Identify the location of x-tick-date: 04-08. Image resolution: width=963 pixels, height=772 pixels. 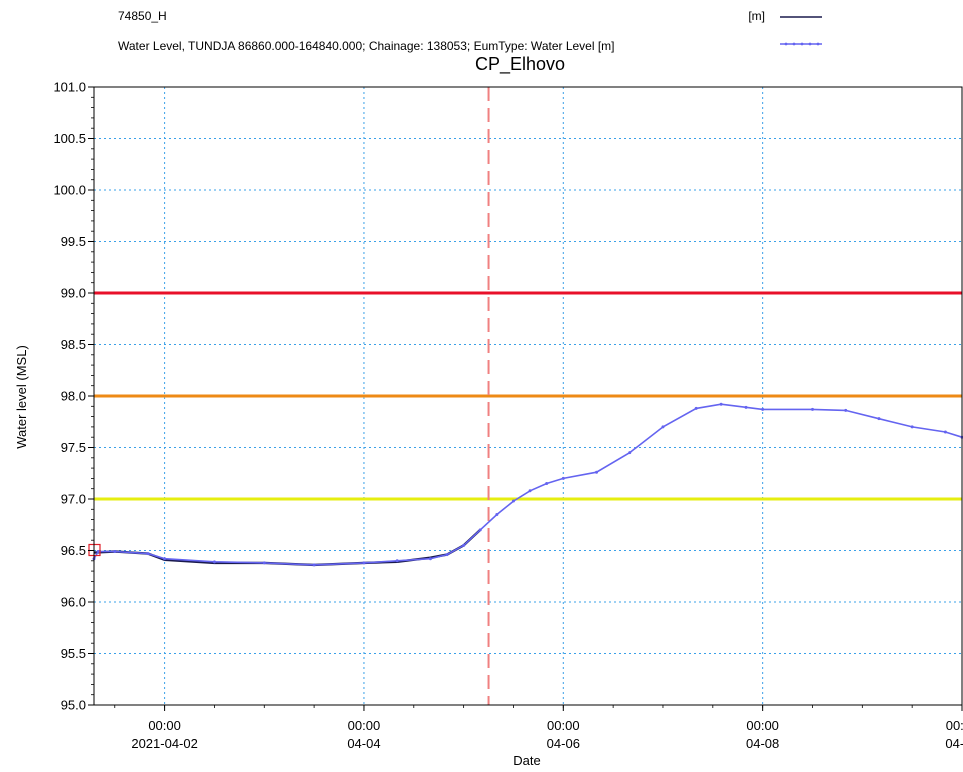
(762, 743).